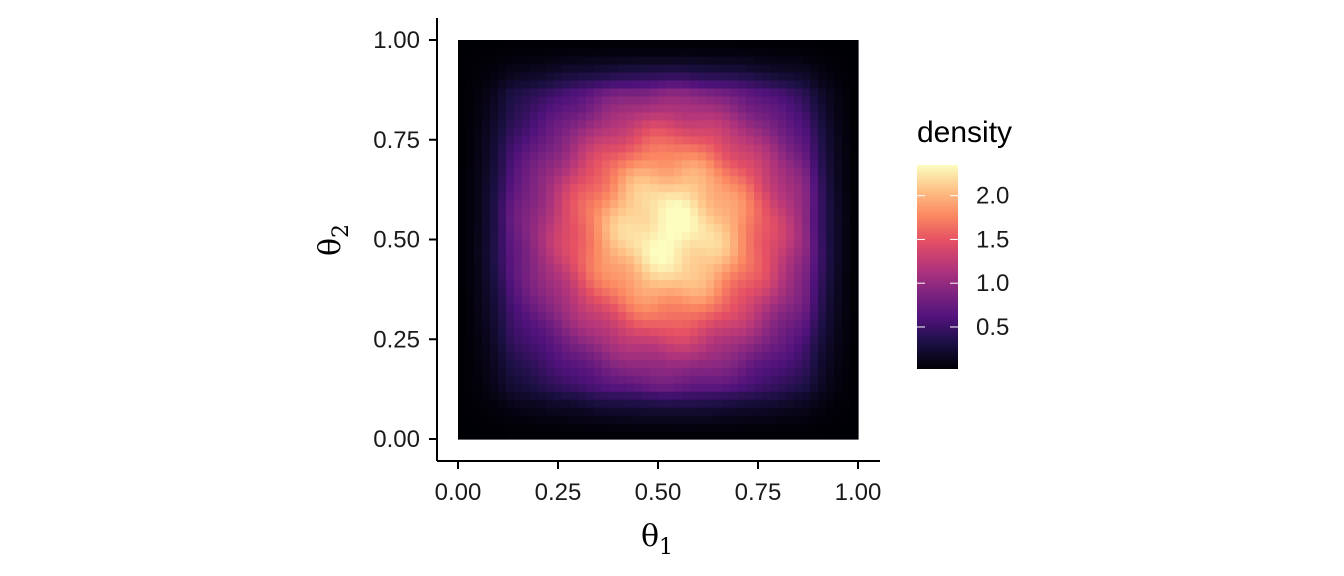 Image resolution: width=1344 pixels, height=576 pixels. What do you see at coordinates (330, 247) in the screenshot?
I see `y-axis-title-main: θ` at bounding box center [330, 247].